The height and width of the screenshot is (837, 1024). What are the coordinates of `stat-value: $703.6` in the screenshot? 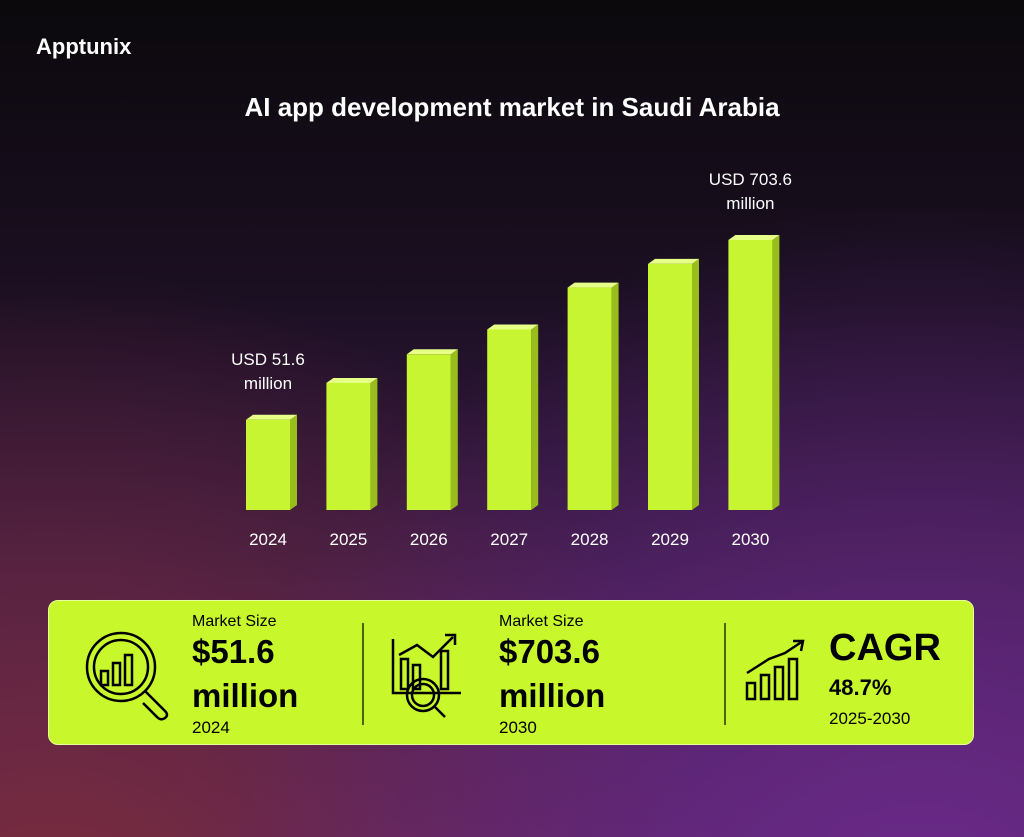 It's located at (549, 651).